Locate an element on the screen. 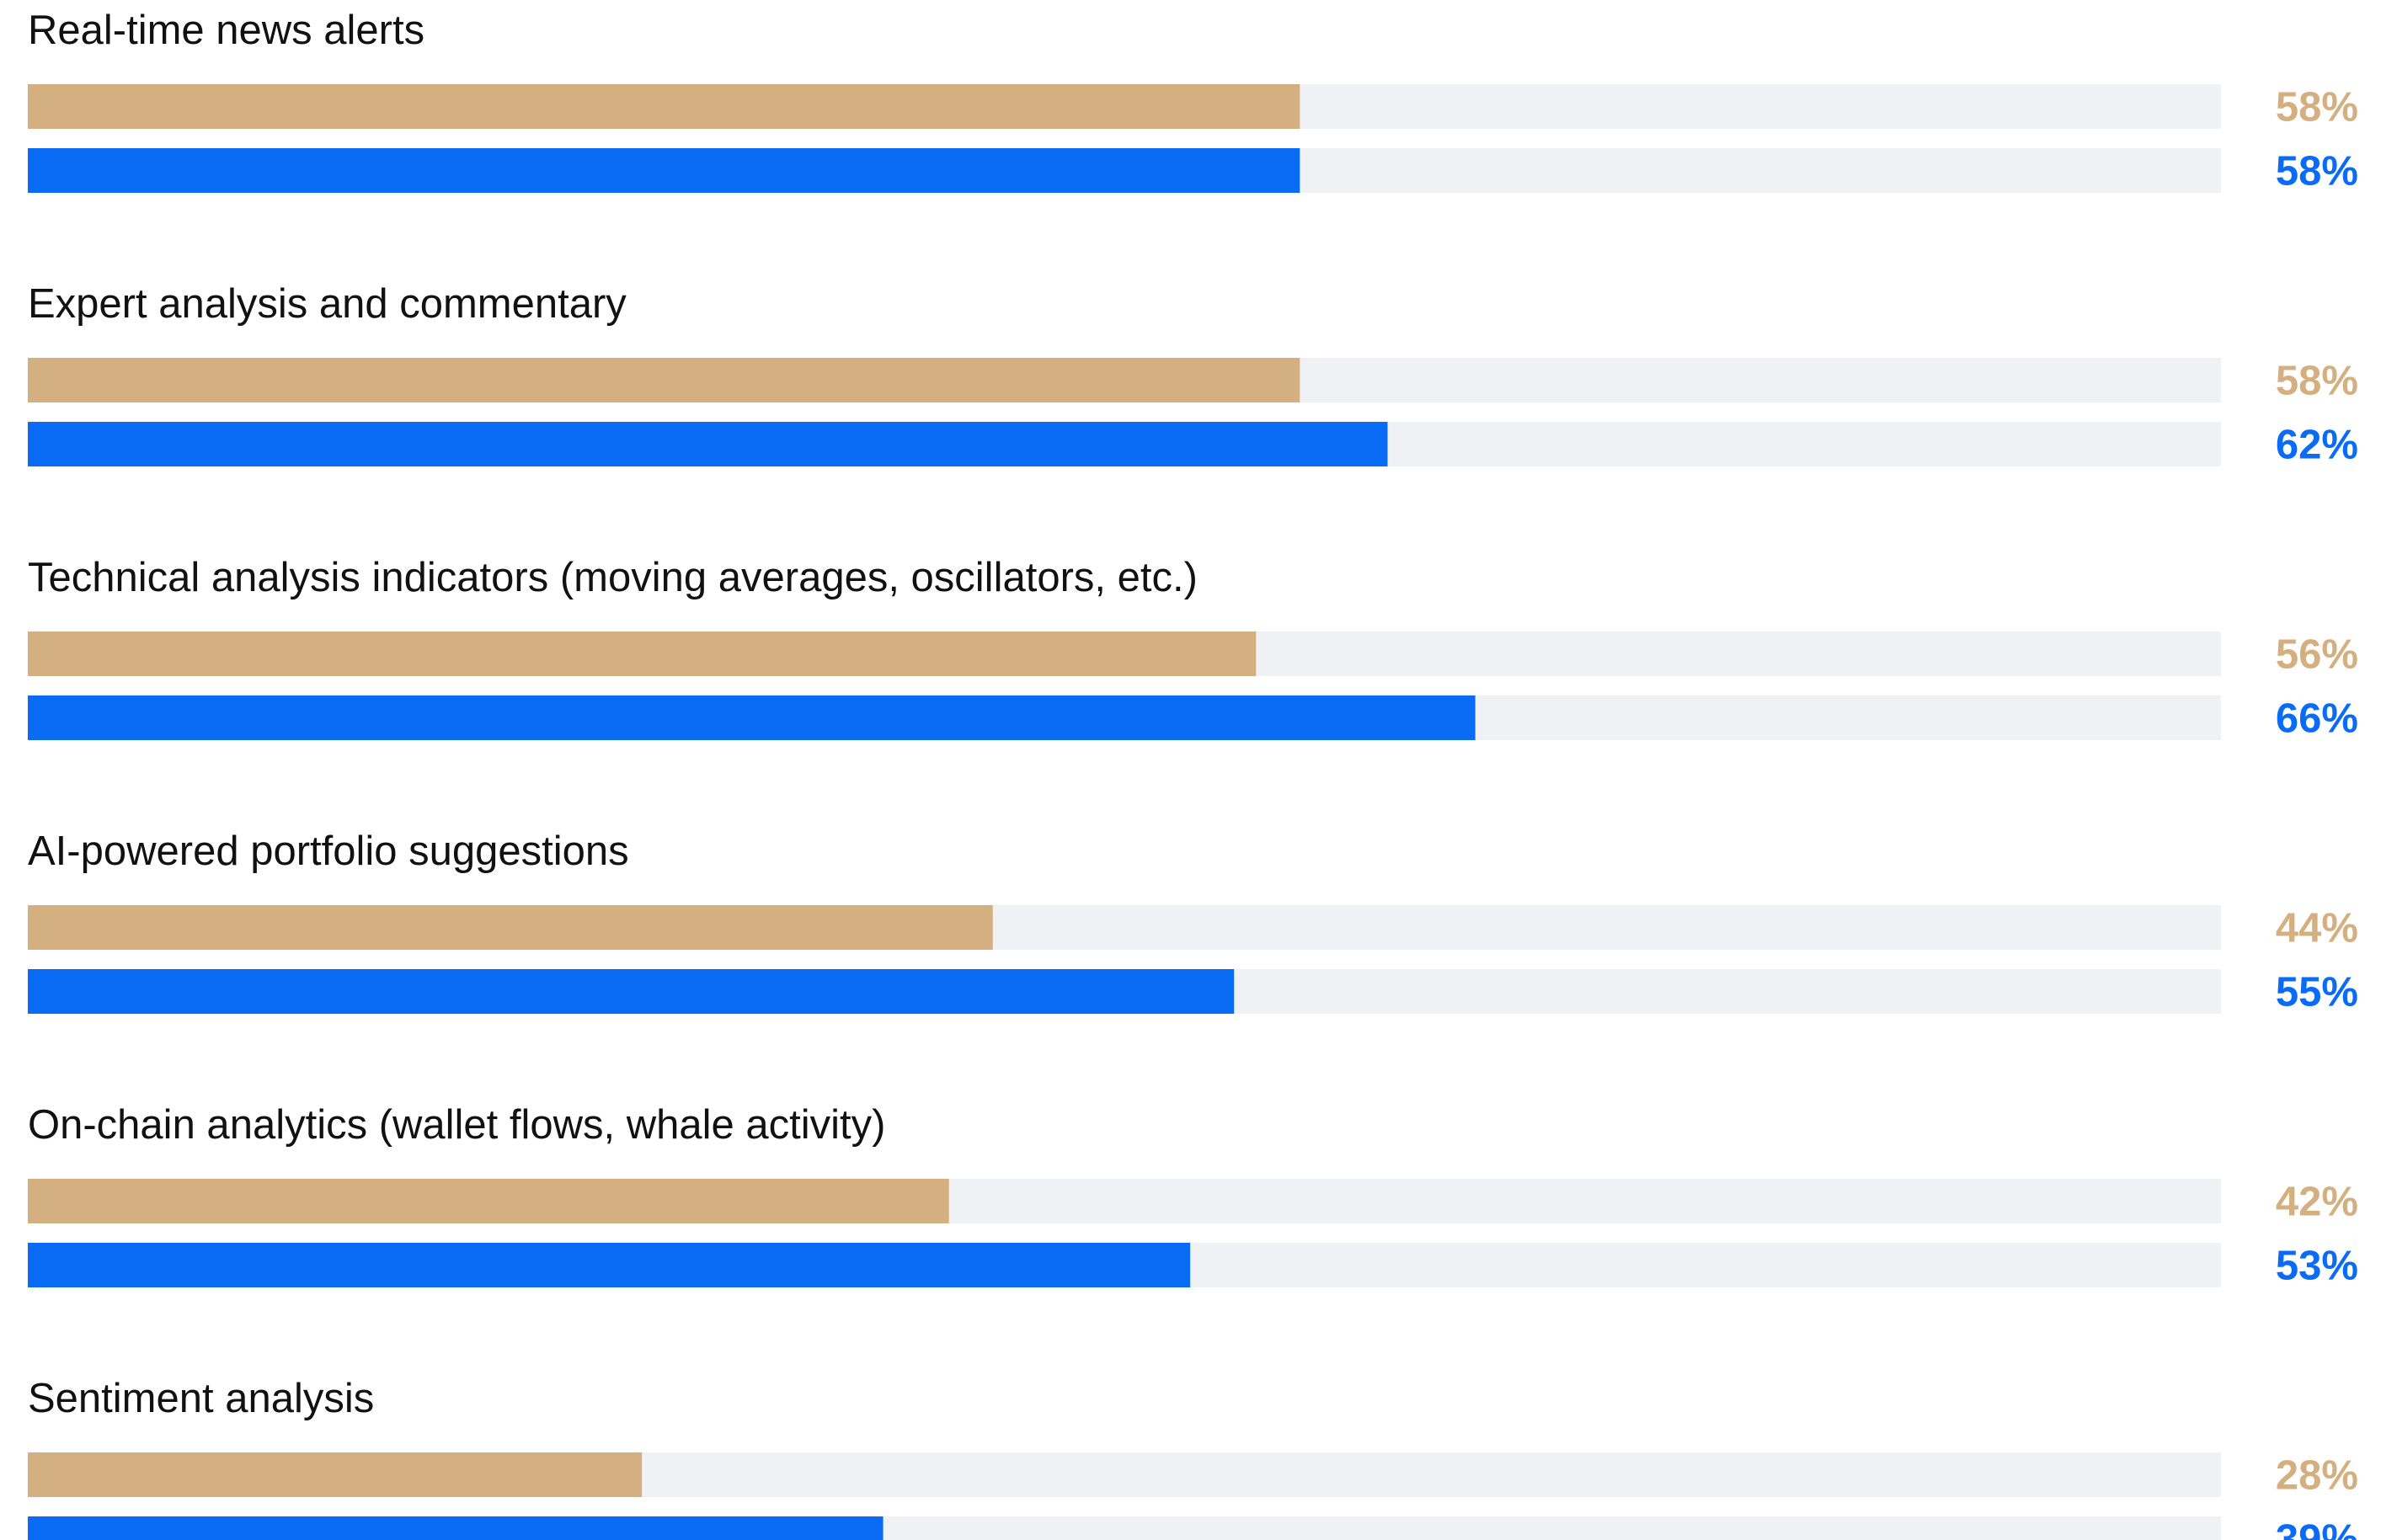 The image size is (2381, 1540). value-label: 28% is located at coordinates (2317, 1476).